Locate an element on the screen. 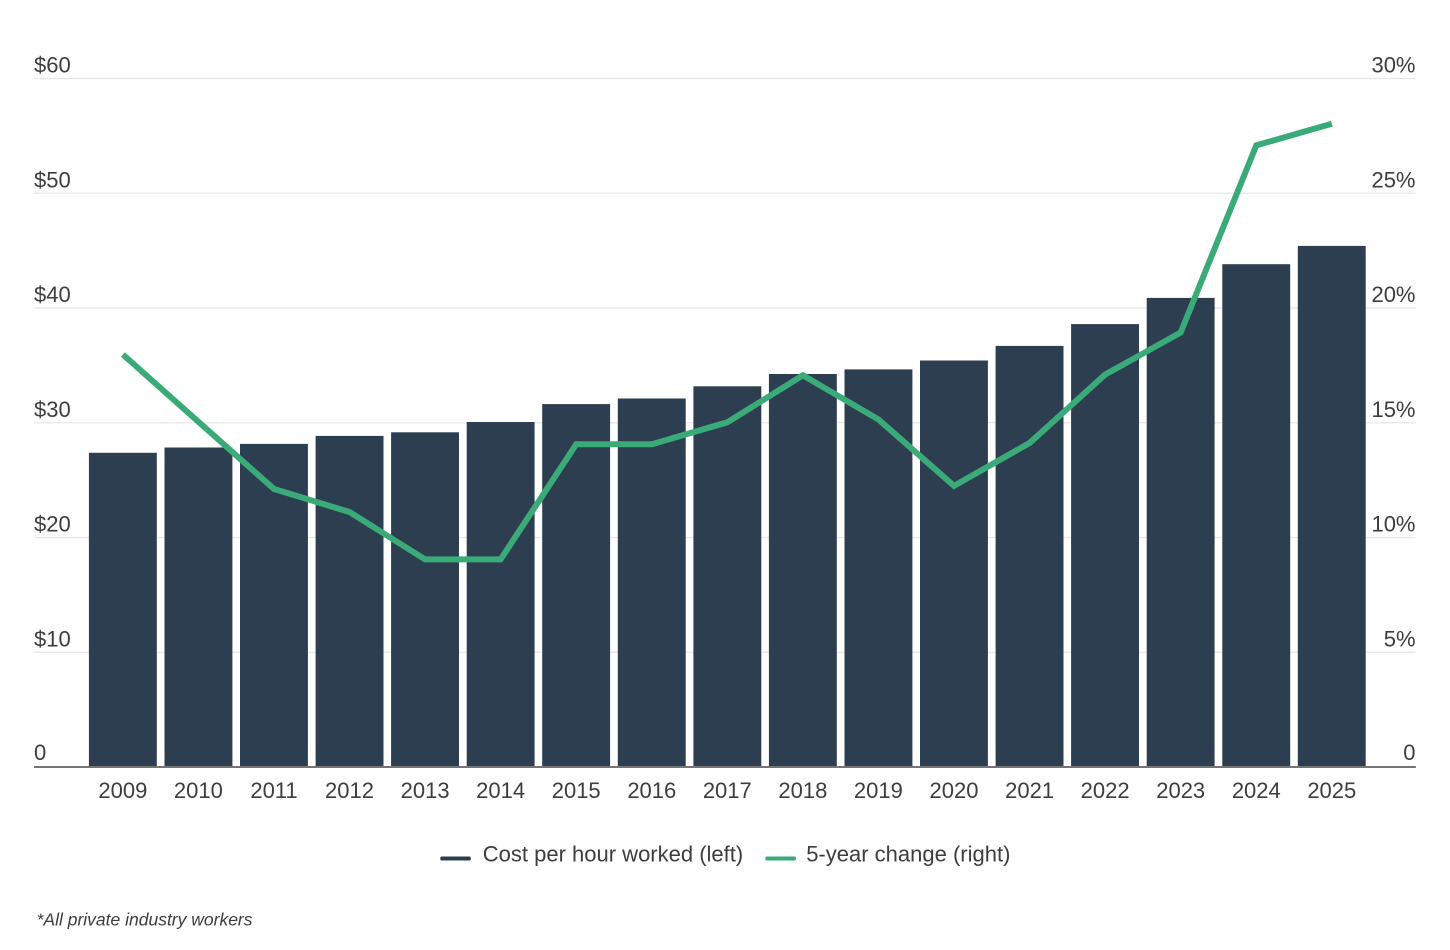 The image size is (1450, 950). svg-text: 2021 is located at coordinates (1029, 790).